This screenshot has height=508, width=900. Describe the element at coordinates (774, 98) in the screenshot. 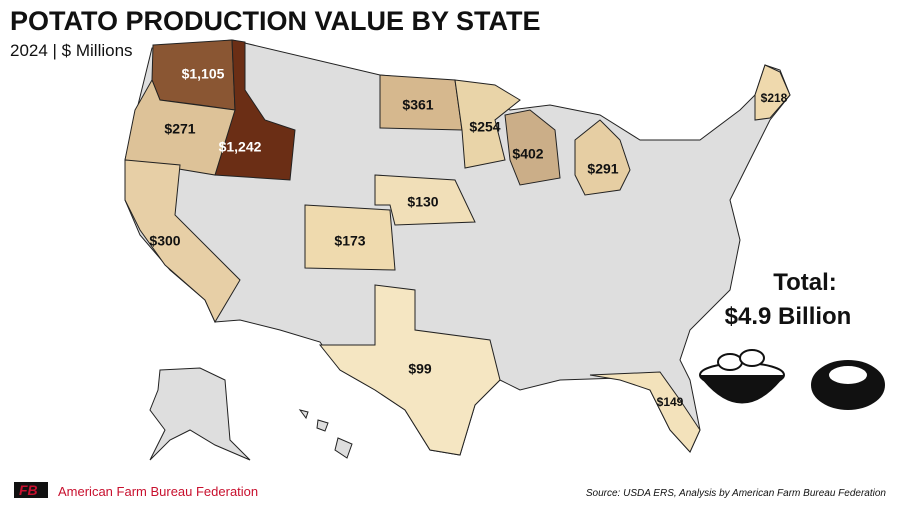

I see `value-label: $218` at that location.